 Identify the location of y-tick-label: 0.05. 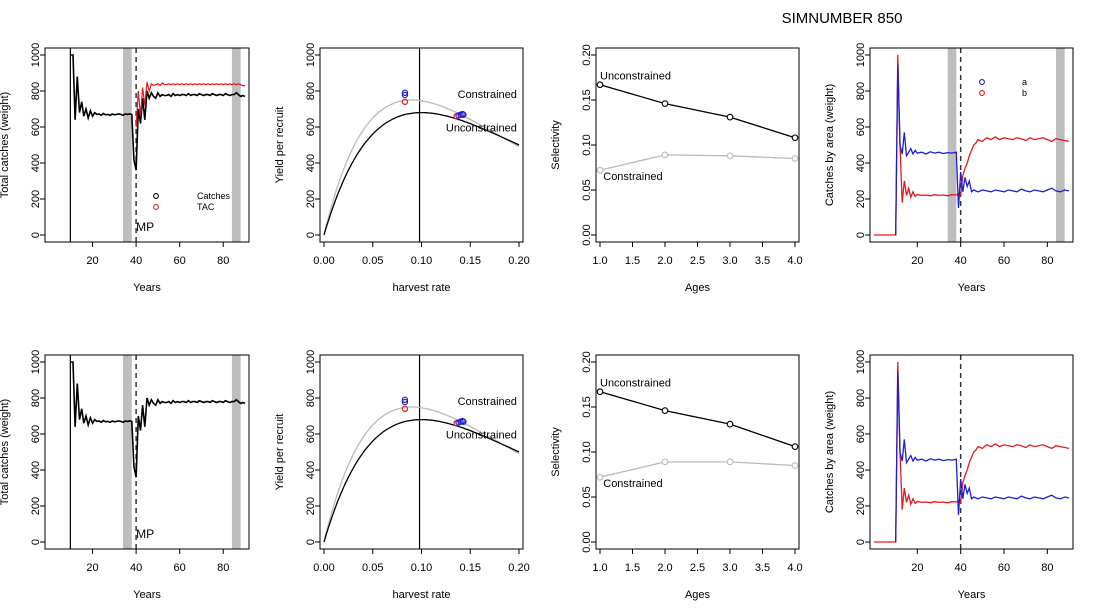
(587, 496).